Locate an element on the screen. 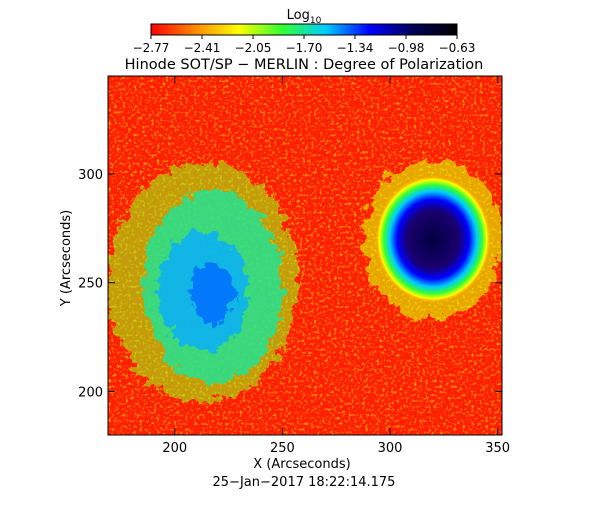 The image size is (609, 512). y-tick-label: 300 is located at coordinates (90, 175).